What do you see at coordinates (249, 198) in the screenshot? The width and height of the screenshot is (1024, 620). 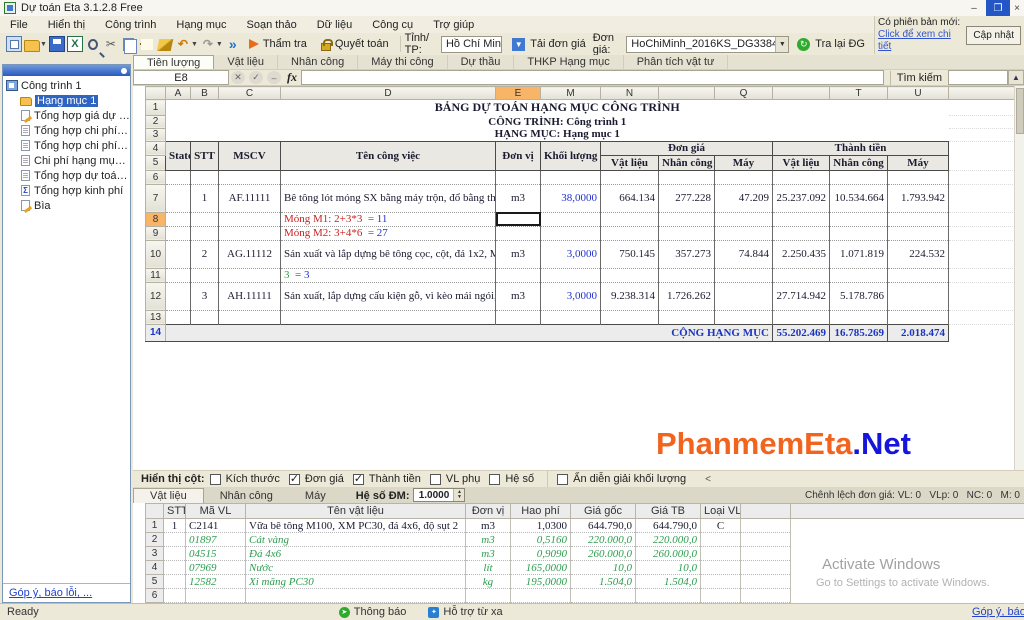 I see `cell-mscv: AF.11111` at bounding box center [249, 198].